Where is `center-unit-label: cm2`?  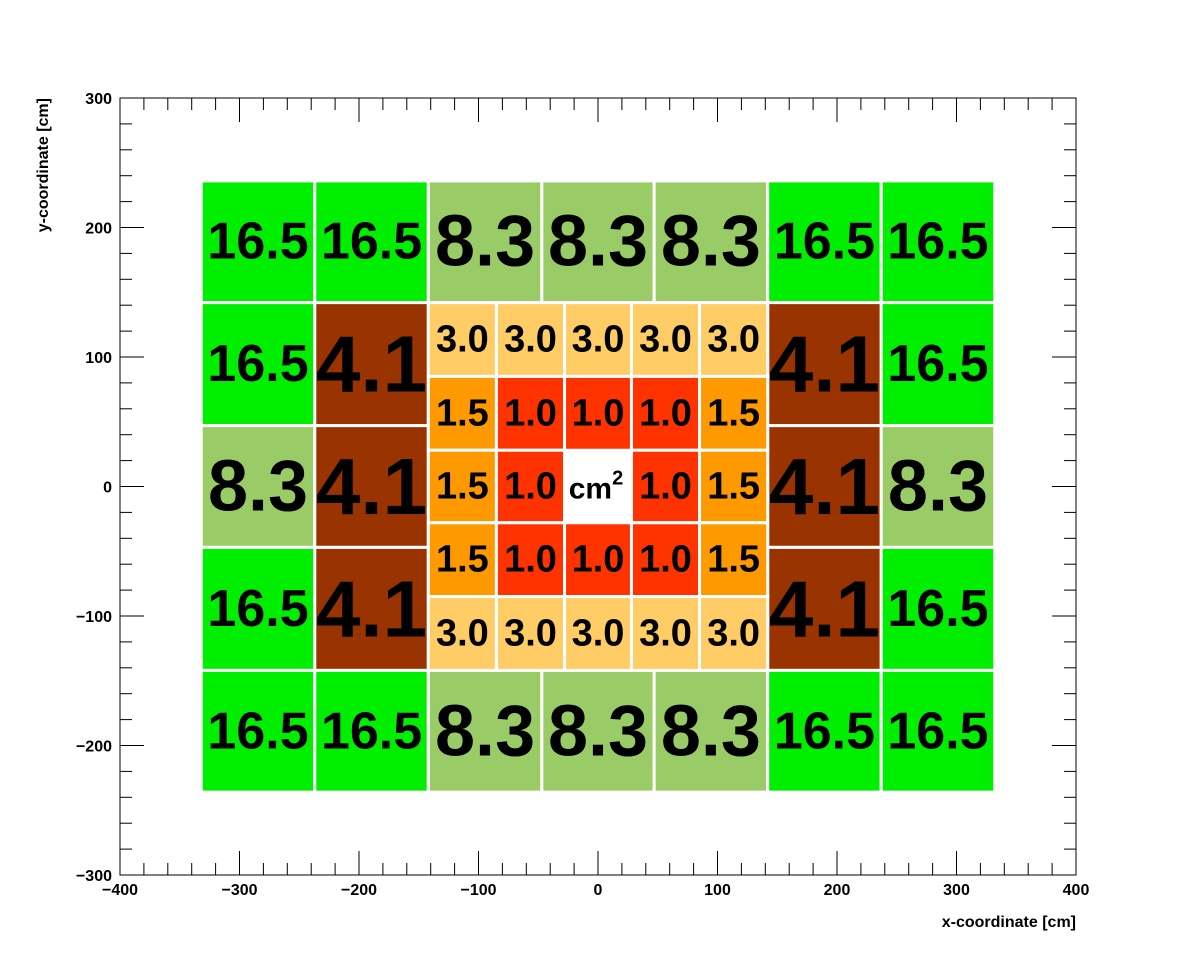 center-unit-label: cm2 is located at coordinates (596, 487).